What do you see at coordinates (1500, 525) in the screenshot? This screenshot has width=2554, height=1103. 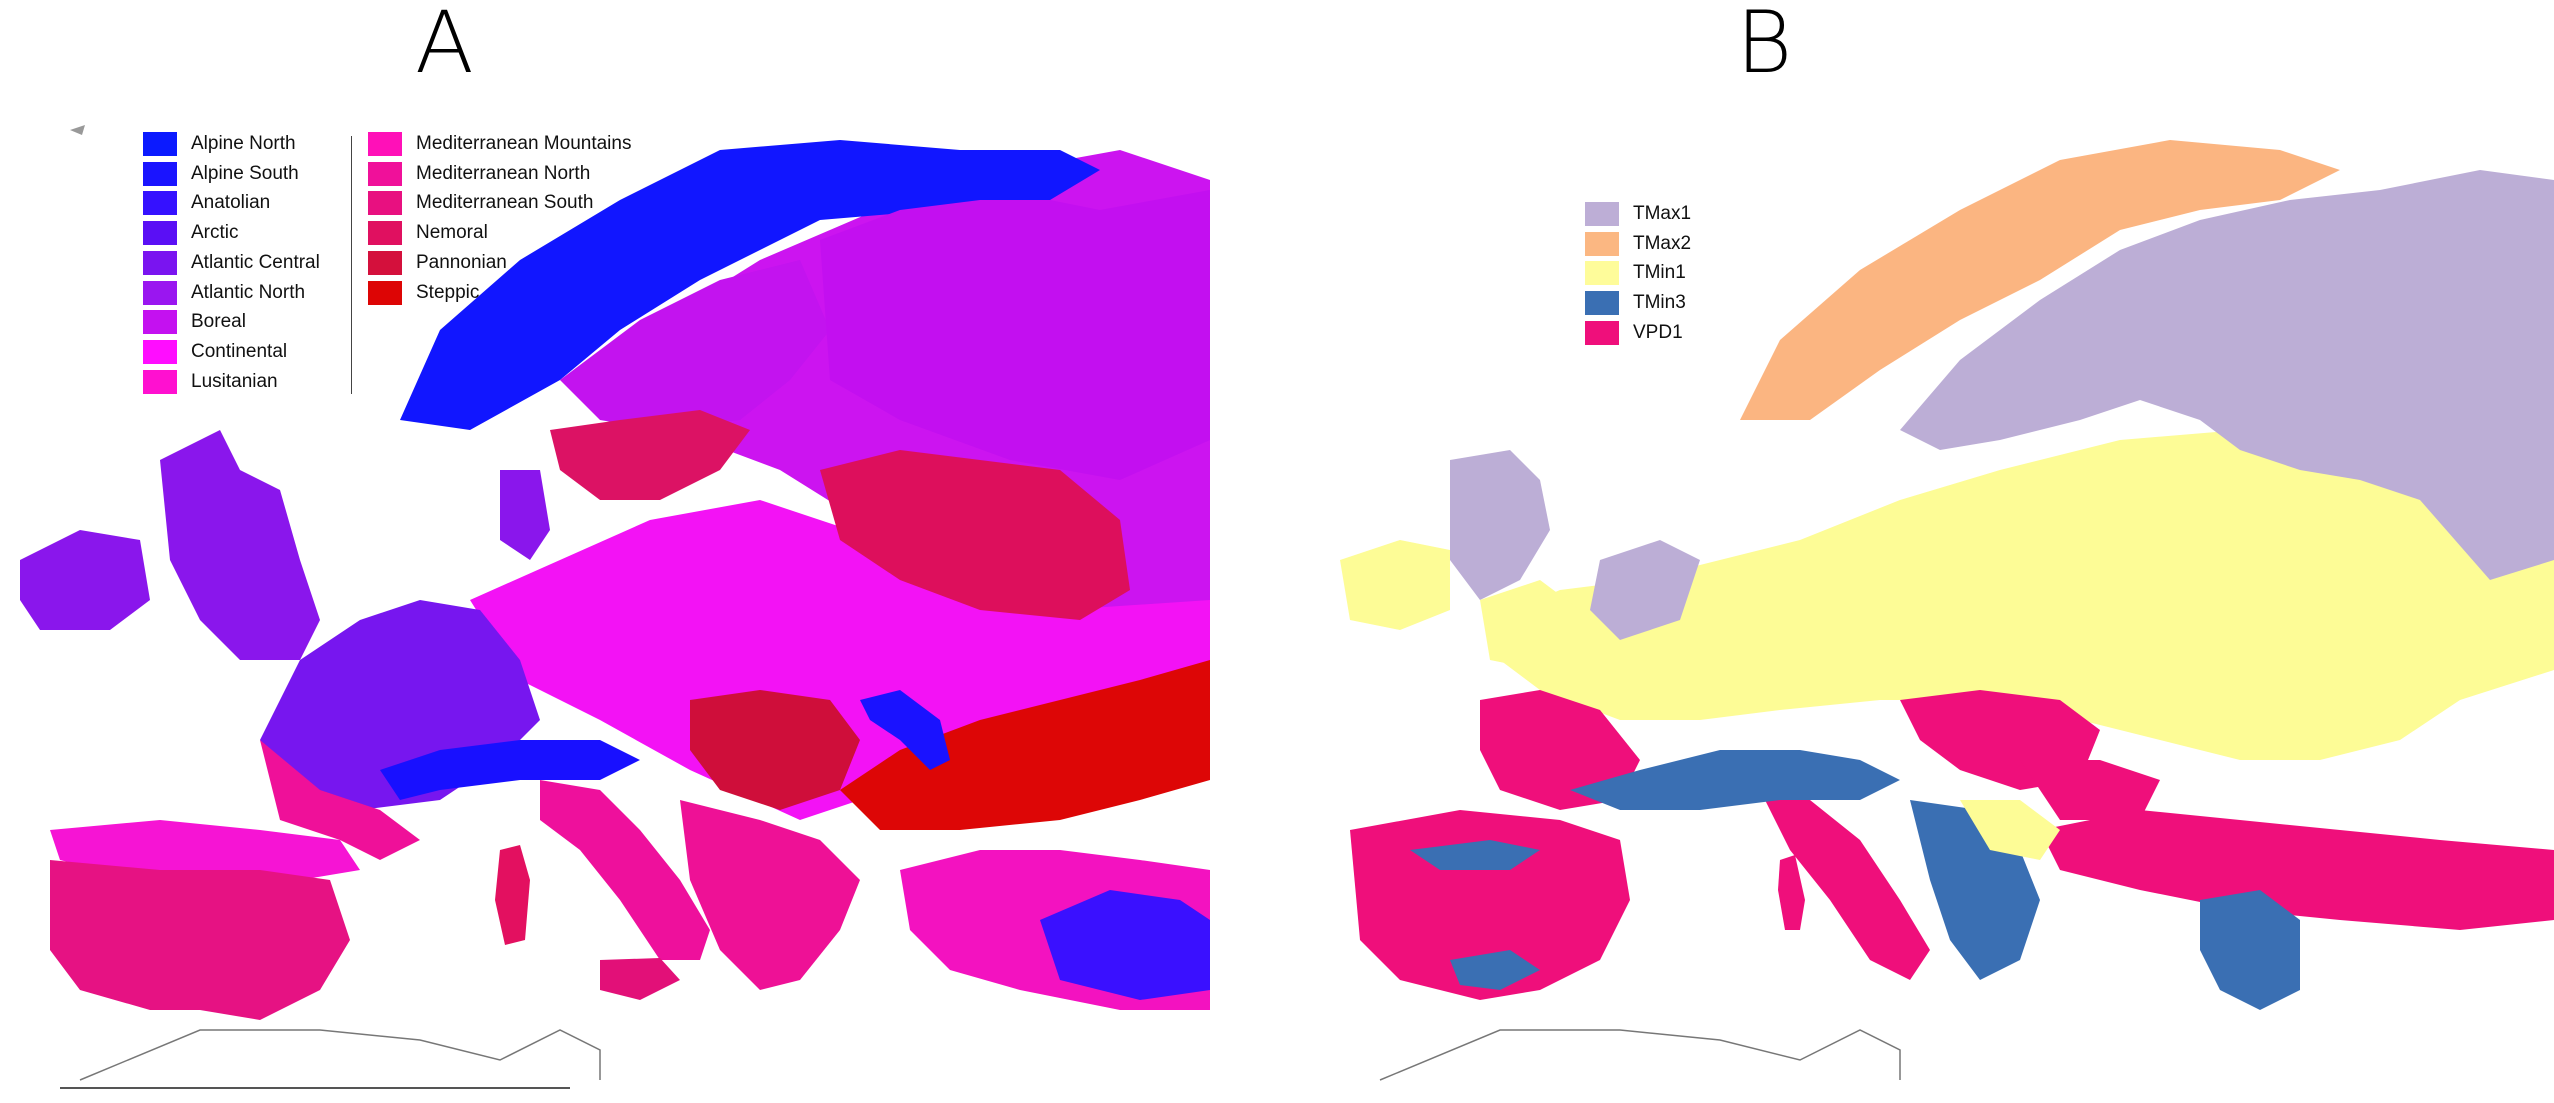 I see `zone-tmax1-uk` at bounding box center [1500, 525].